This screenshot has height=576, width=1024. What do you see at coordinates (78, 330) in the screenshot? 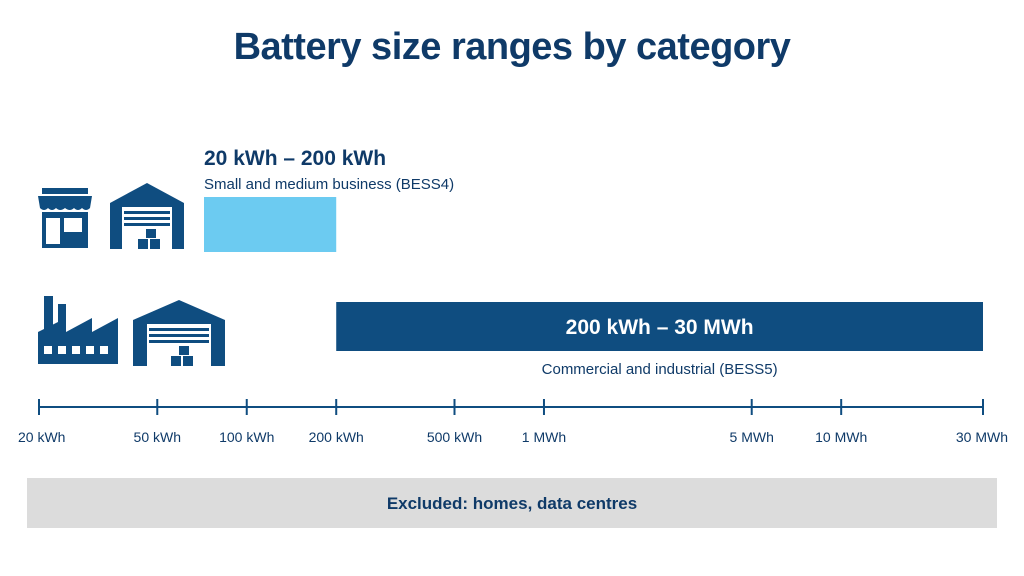
I see `factory-icon` at bounding box center [78, 330].